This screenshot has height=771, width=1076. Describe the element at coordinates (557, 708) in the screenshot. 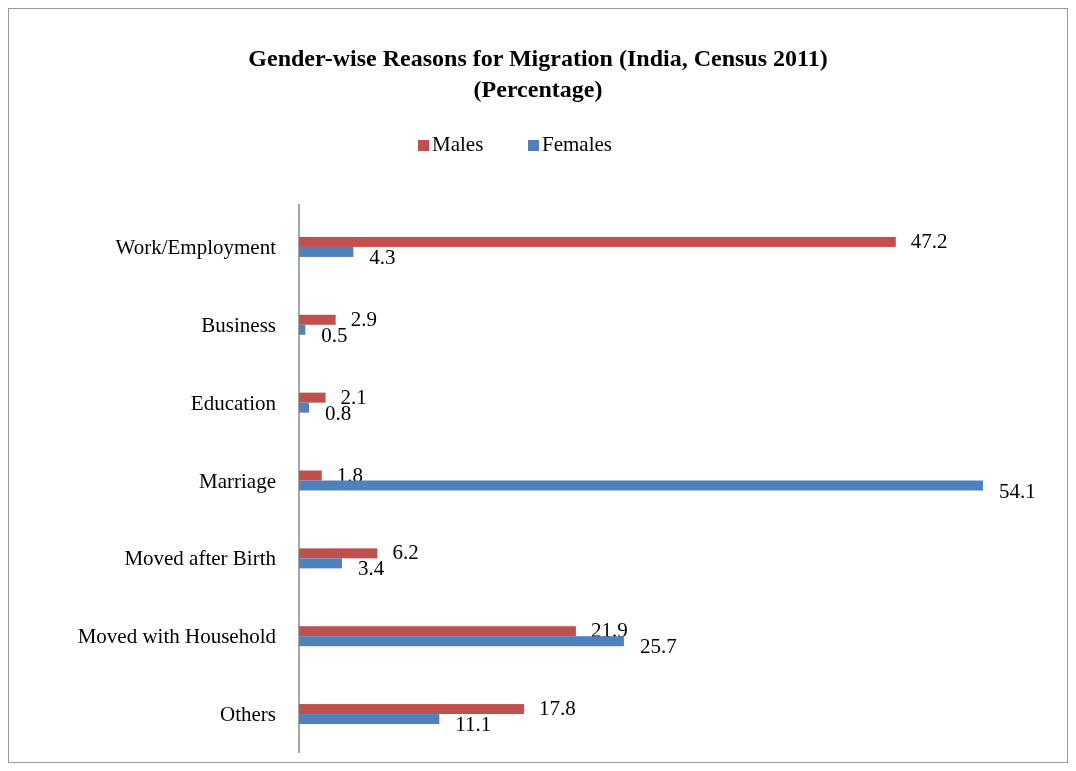

I see `data-label: 17.8` at that location.